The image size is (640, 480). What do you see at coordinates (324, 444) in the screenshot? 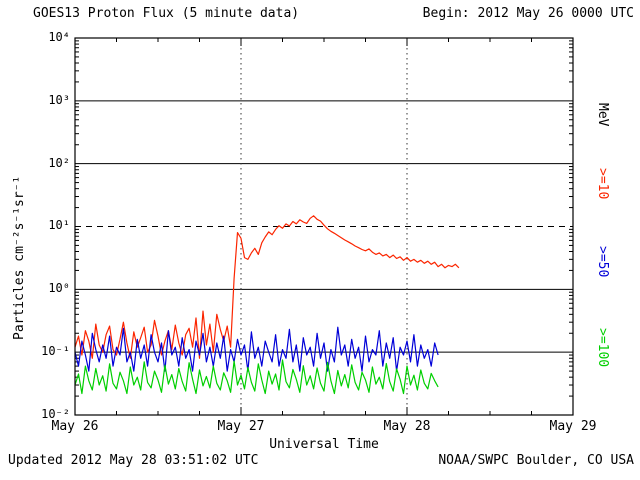
I see `x-axis-label: Universal Time` at bounding box center [324, 444].